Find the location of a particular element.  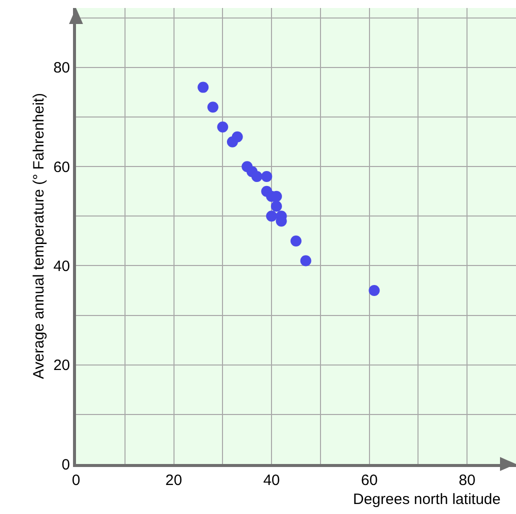

x-tick-label: 0 is located at coordinates (76, 480).